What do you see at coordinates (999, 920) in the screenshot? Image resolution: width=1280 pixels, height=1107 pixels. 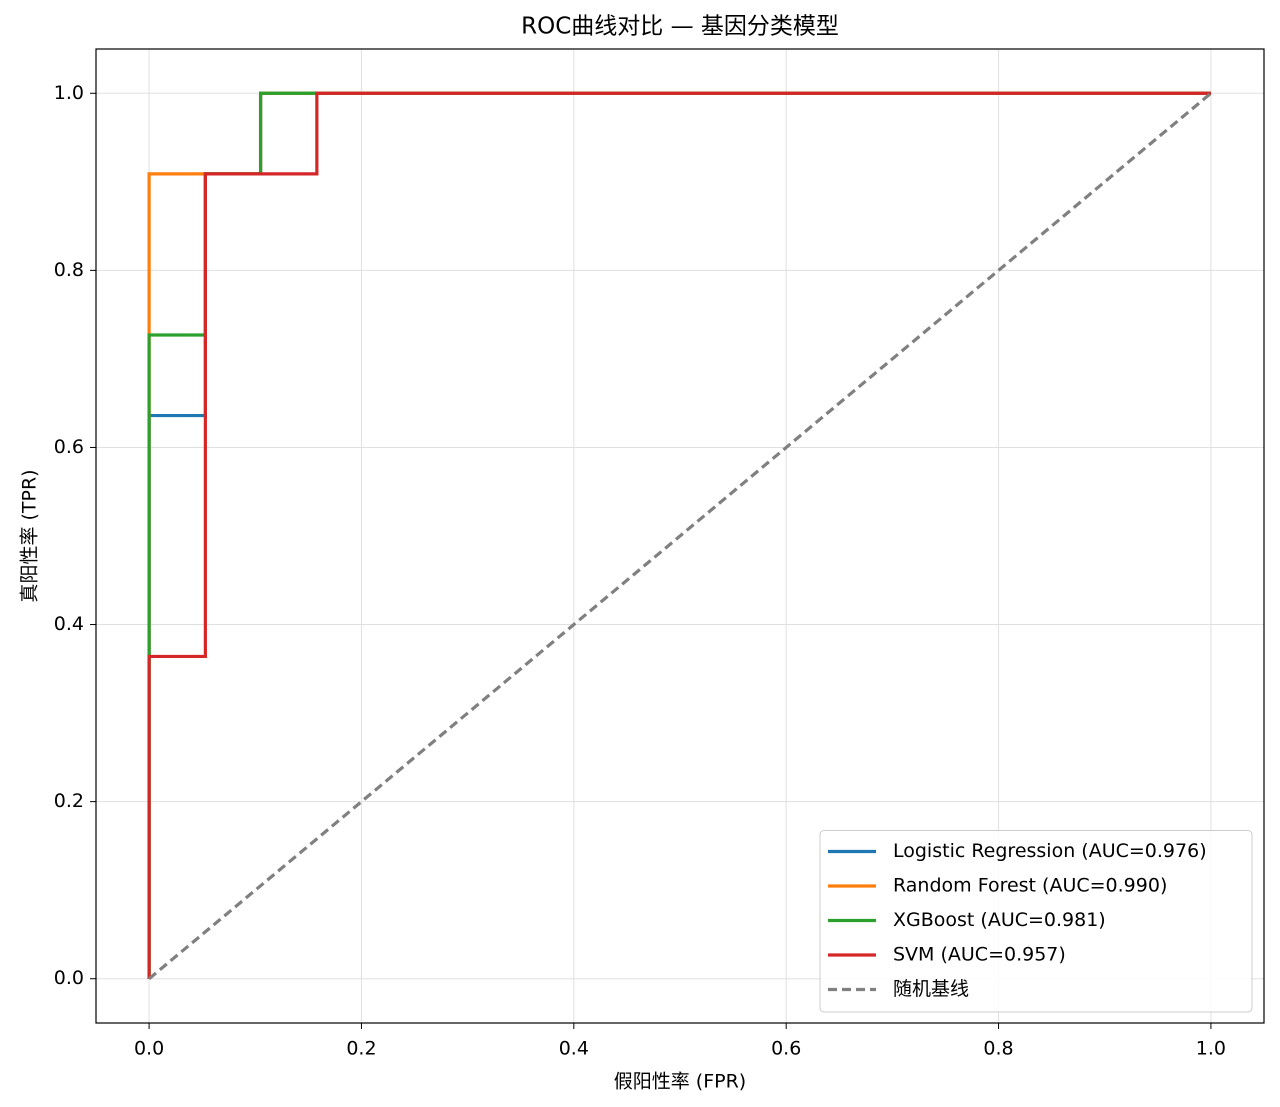 I see `legend-label: XGBoost (AUC=0.981)` at bounding box center [999, 920].